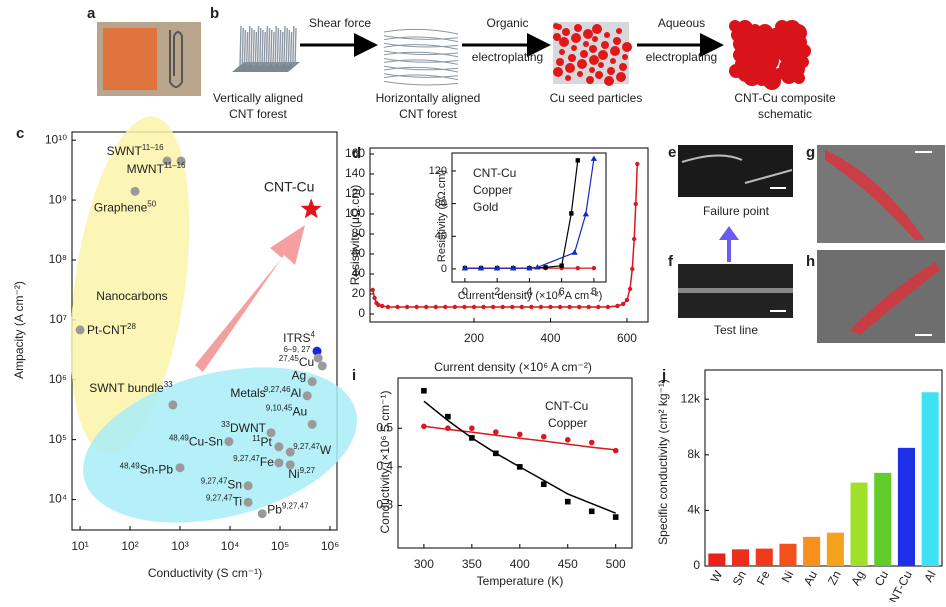  What do you see at coordinates (810, 261) in the screenshot?
I see `panel-label: h` at bounding box center [810, 261].